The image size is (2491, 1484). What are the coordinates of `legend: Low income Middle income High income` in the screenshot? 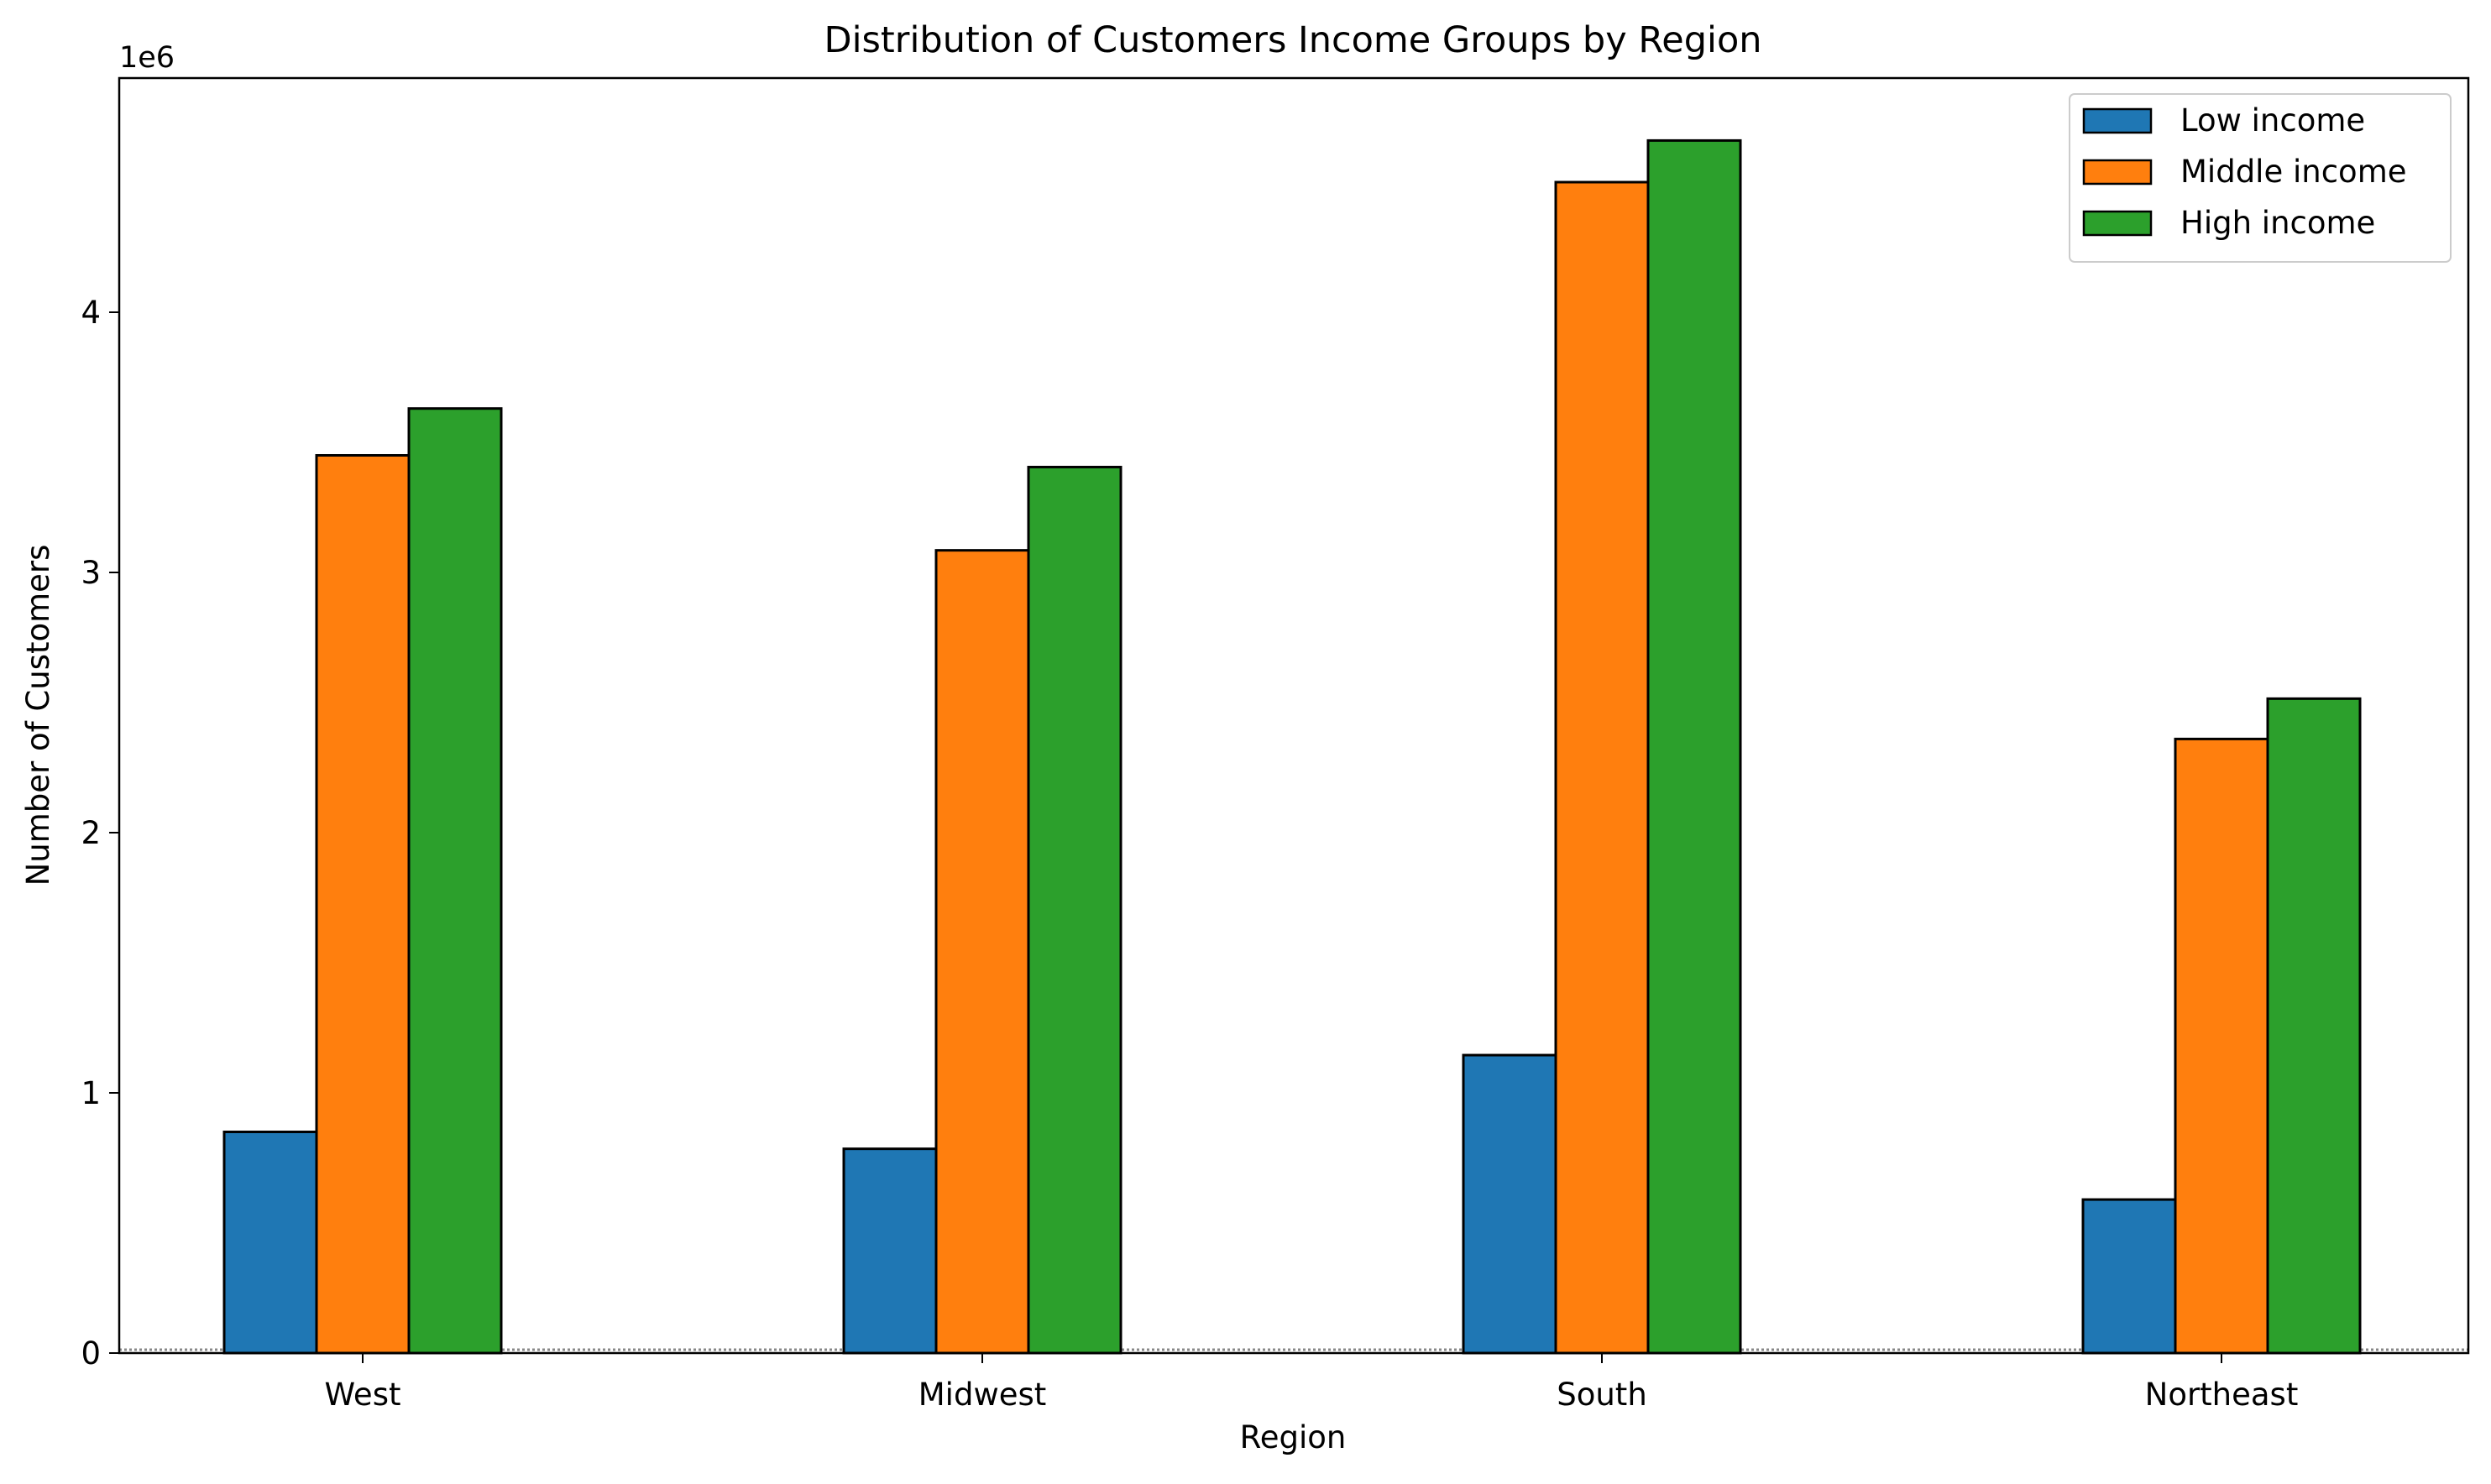 It's located at (2260, 178).